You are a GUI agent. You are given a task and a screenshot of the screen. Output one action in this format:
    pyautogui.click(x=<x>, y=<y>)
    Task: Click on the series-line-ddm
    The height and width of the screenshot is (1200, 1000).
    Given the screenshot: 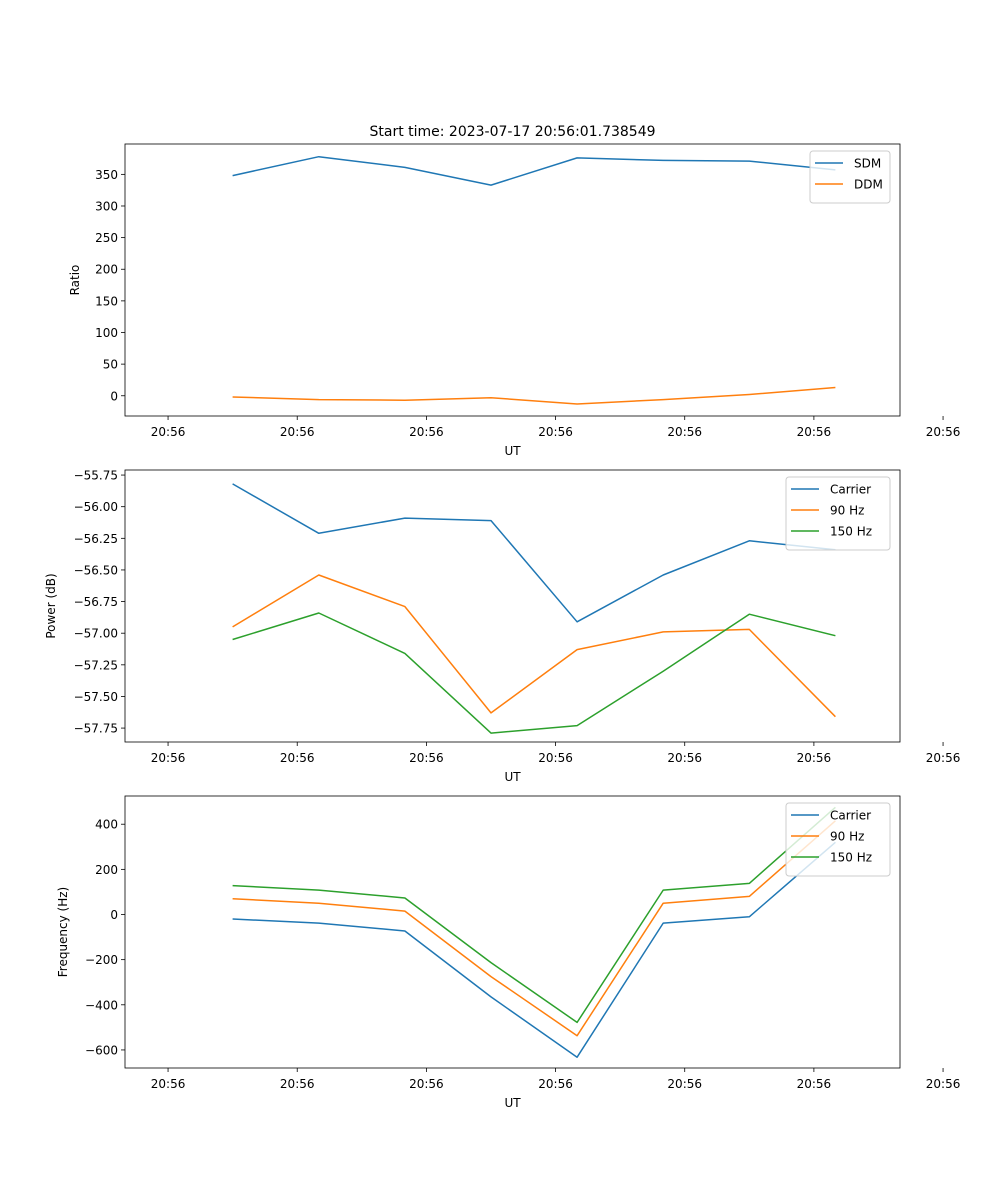 What is the action you would take?
    pyautogui.click(x=534, y=395)
    